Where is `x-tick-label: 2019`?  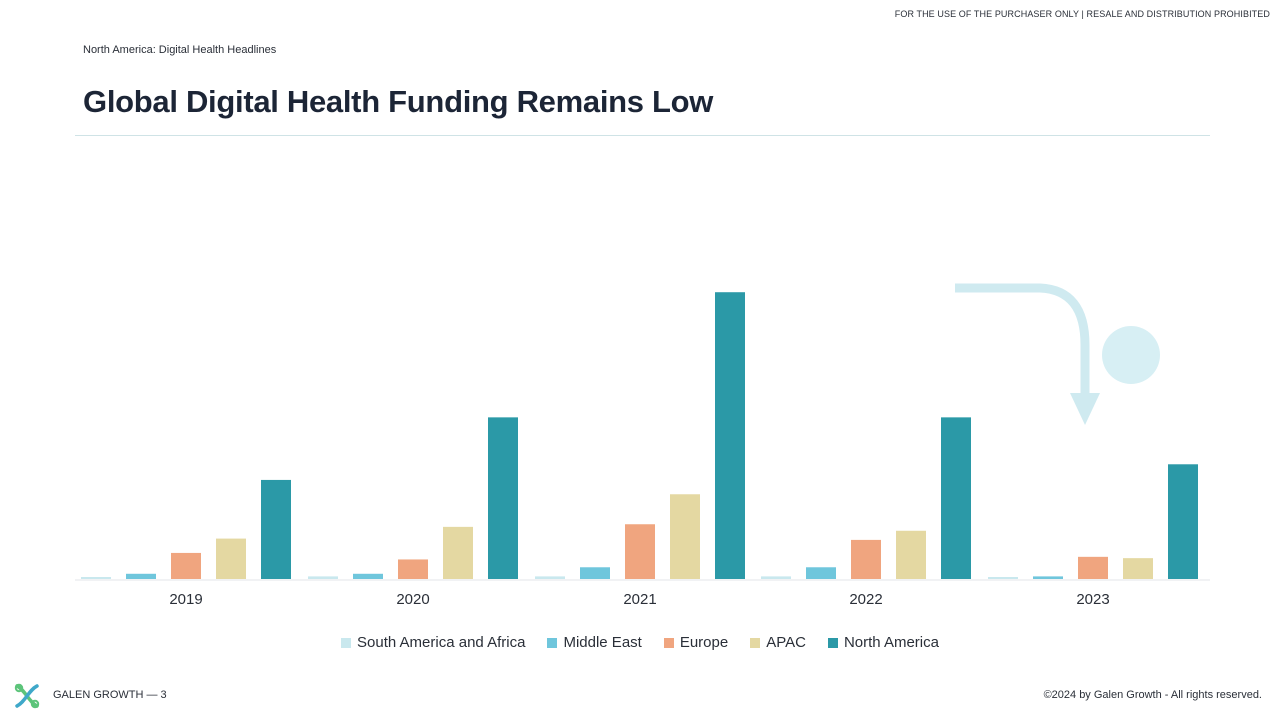
x-tick-label: 2019 is located at coordinates (185, 599).